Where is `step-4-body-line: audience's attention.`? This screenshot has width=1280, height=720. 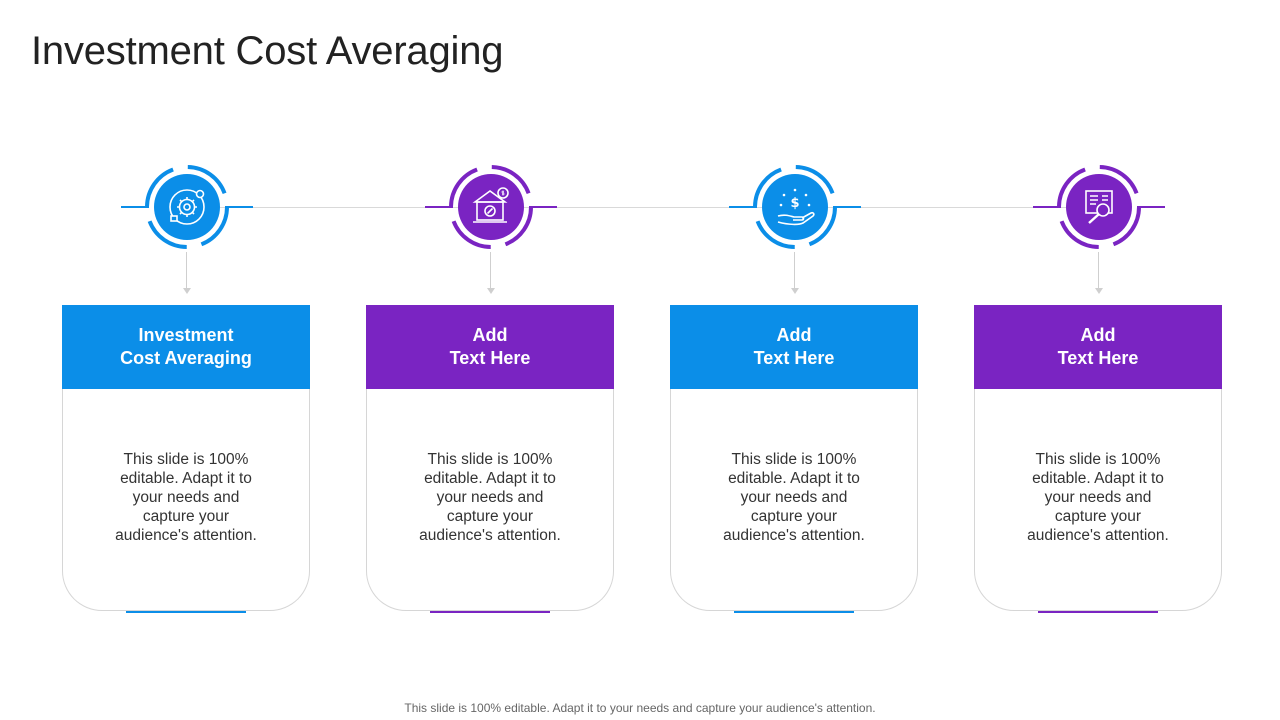 step-4-body-line: audience's attention. is located at coordinates (1098, 535).